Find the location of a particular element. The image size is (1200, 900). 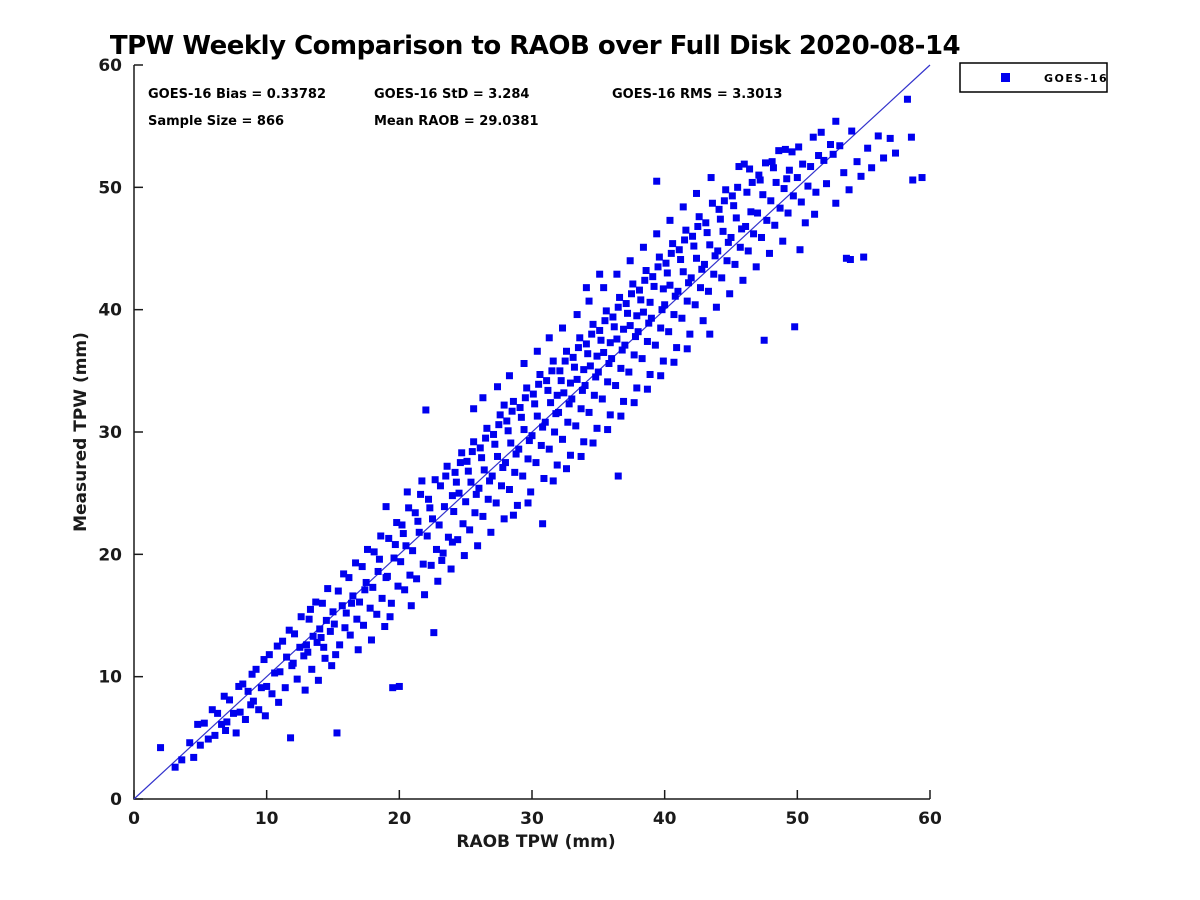

y-tick-label: 60 is located at coordinates (110, 66).